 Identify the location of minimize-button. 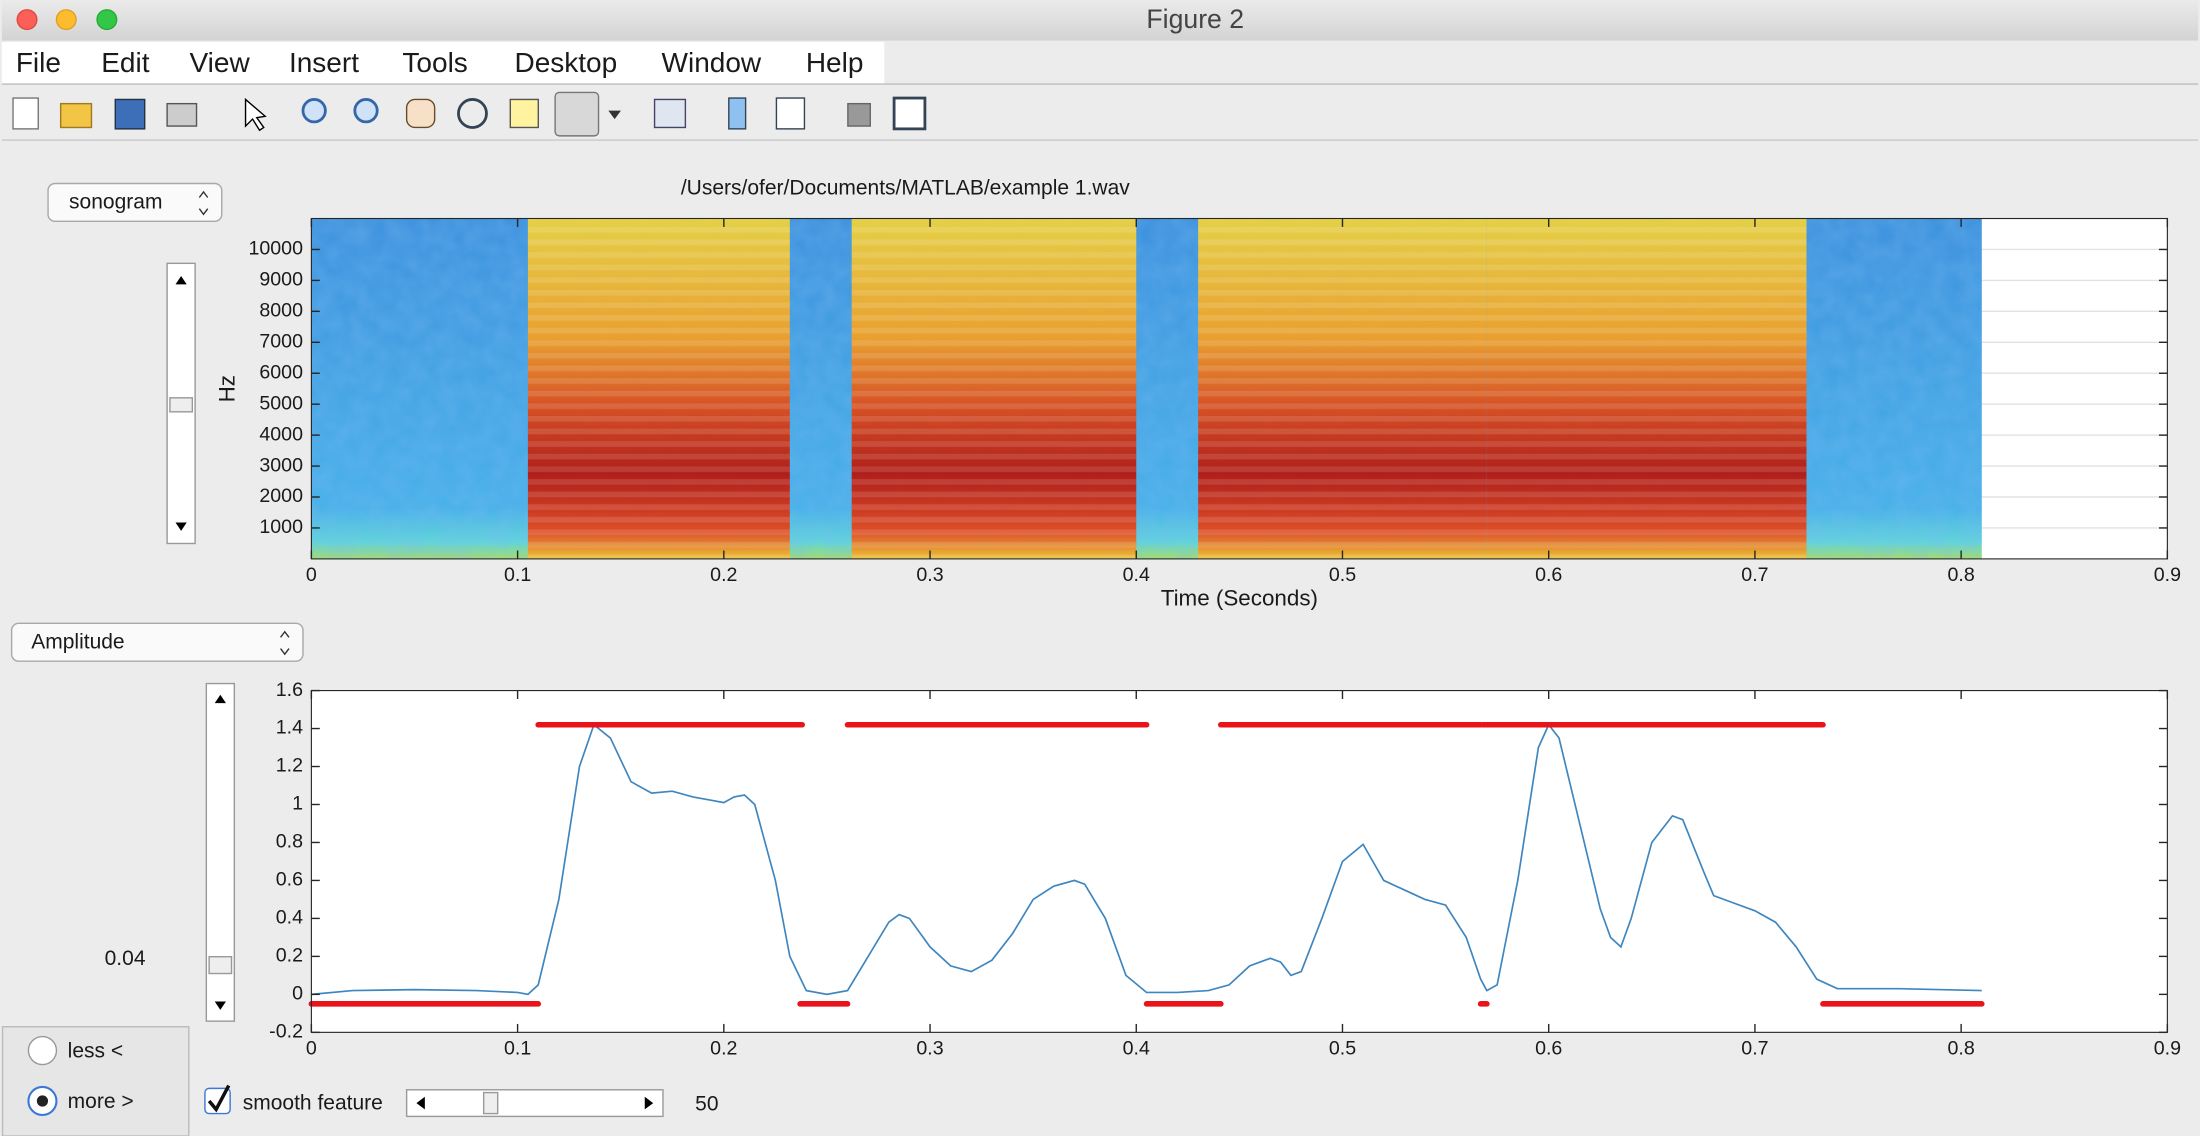
(66, 20).